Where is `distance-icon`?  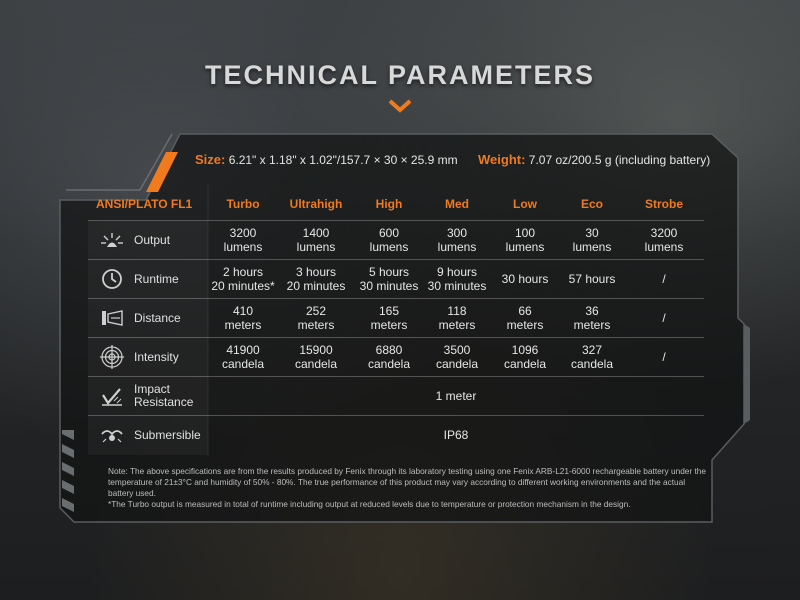
distance-icon is located at coordinates (112, 318).